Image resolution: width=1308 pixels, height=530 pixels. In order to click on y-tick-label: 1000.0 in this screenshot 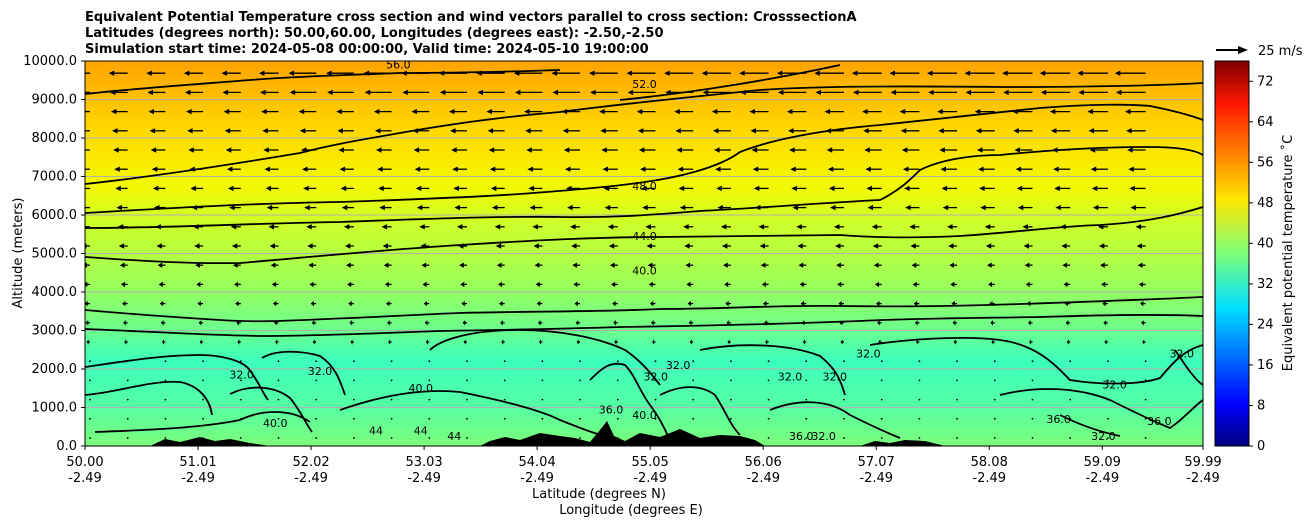, I will do `click(55, 408)`.